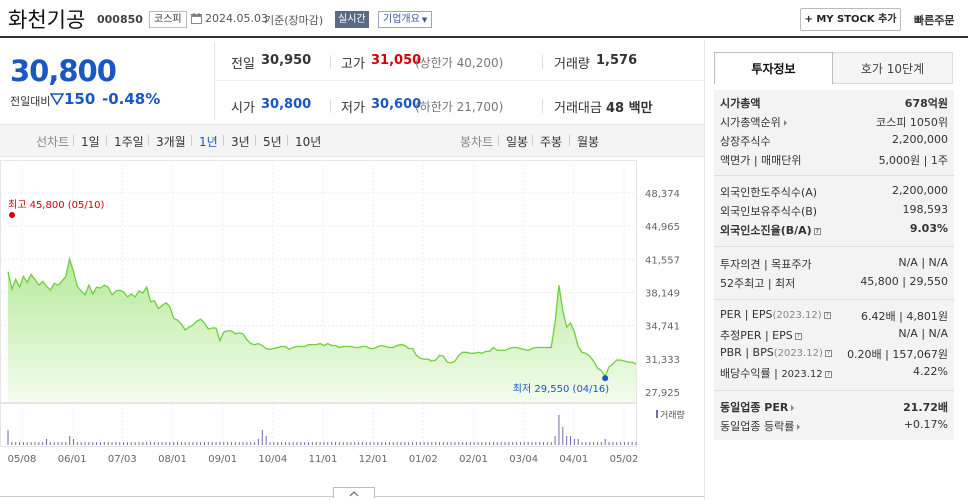 This screenshot has height=500, width=968. What do you see at coordinates (934, 20) in the screenshot?
I see `quick-order-button: 빠른주문` at bounding box center [934, 20].